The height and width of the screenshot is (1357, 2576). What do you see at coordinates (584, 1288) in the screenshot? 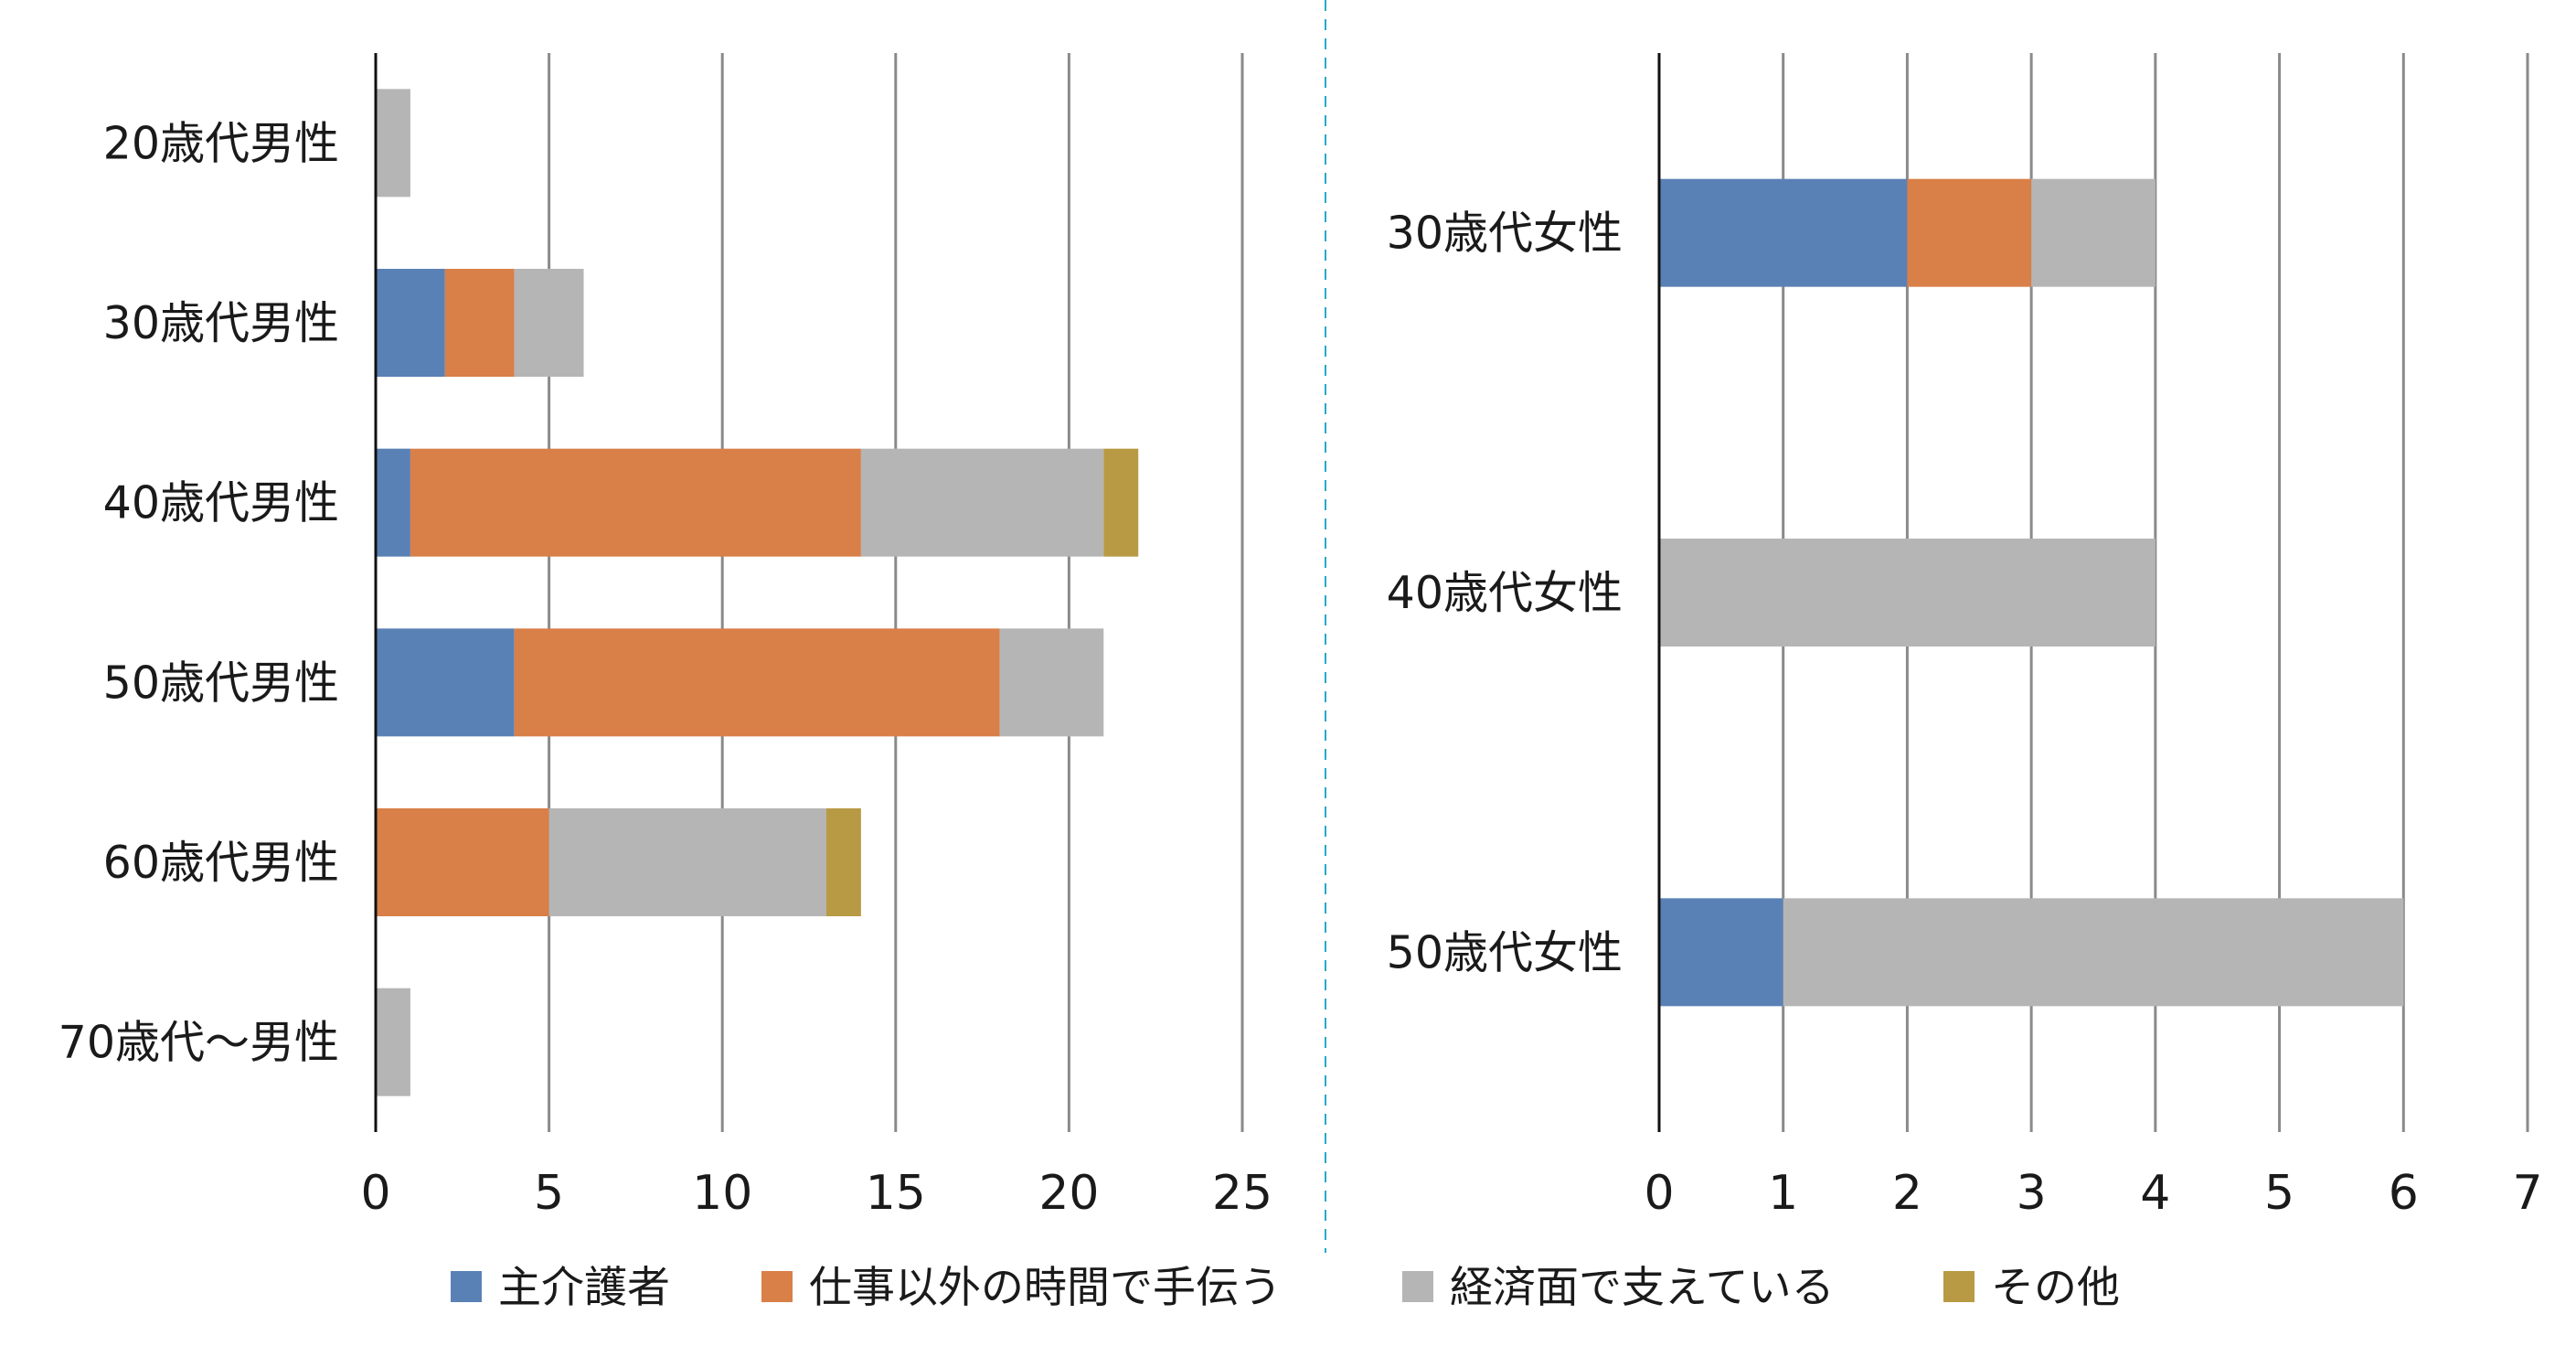
I see `legend-label: 主介護者` at bounding box center [584, 1288].